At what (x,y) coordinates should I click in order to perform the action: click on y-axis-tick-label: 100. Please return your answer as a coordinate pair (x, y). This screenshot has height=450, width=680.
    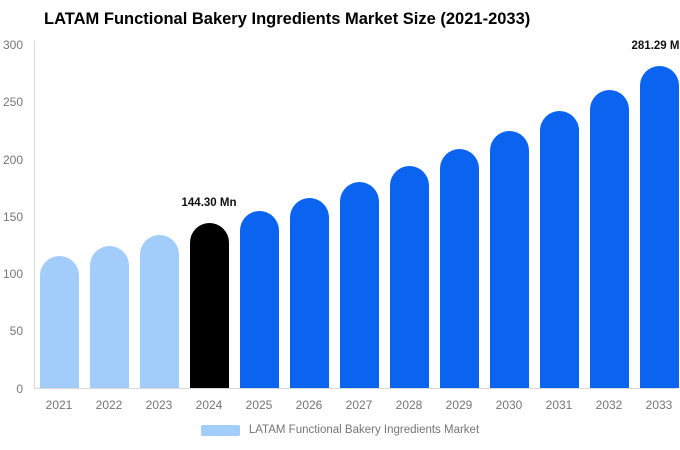
    Looking at the image, I should click on (12, 274).